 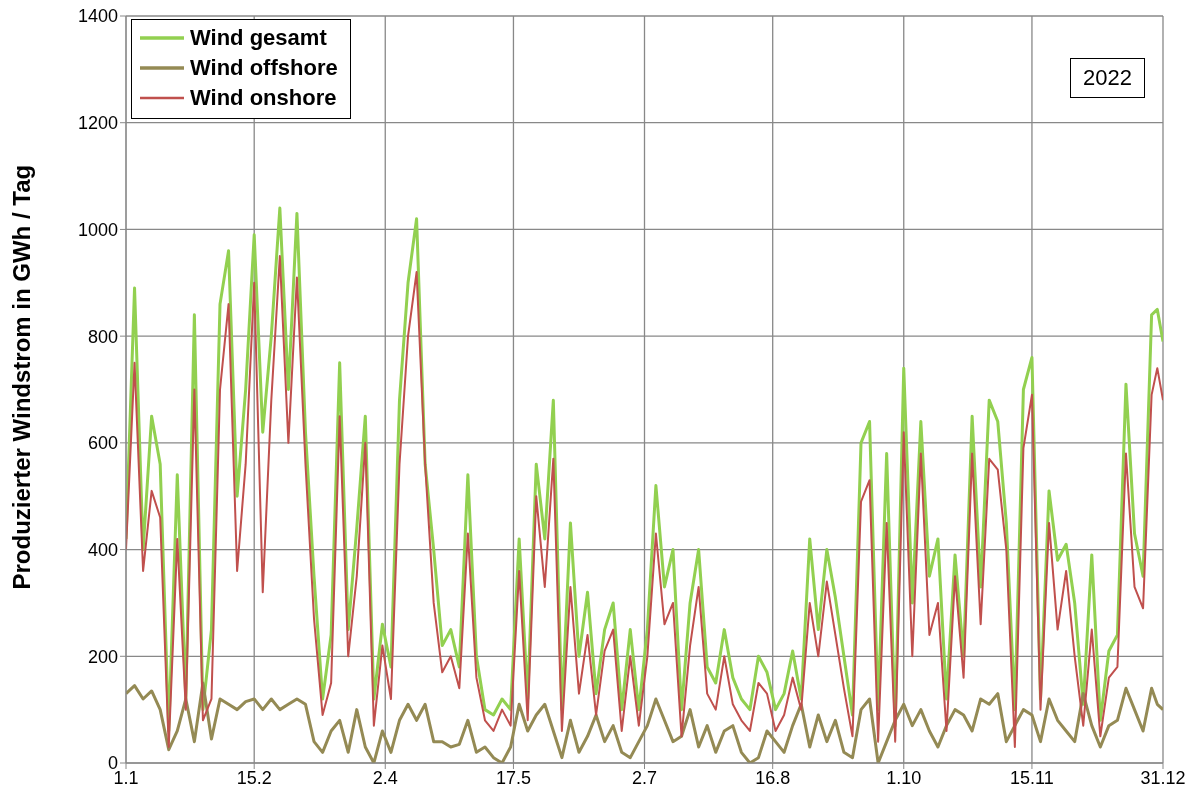 I want to click on x-tick-label: 1.10, so click(x=904, y=777).